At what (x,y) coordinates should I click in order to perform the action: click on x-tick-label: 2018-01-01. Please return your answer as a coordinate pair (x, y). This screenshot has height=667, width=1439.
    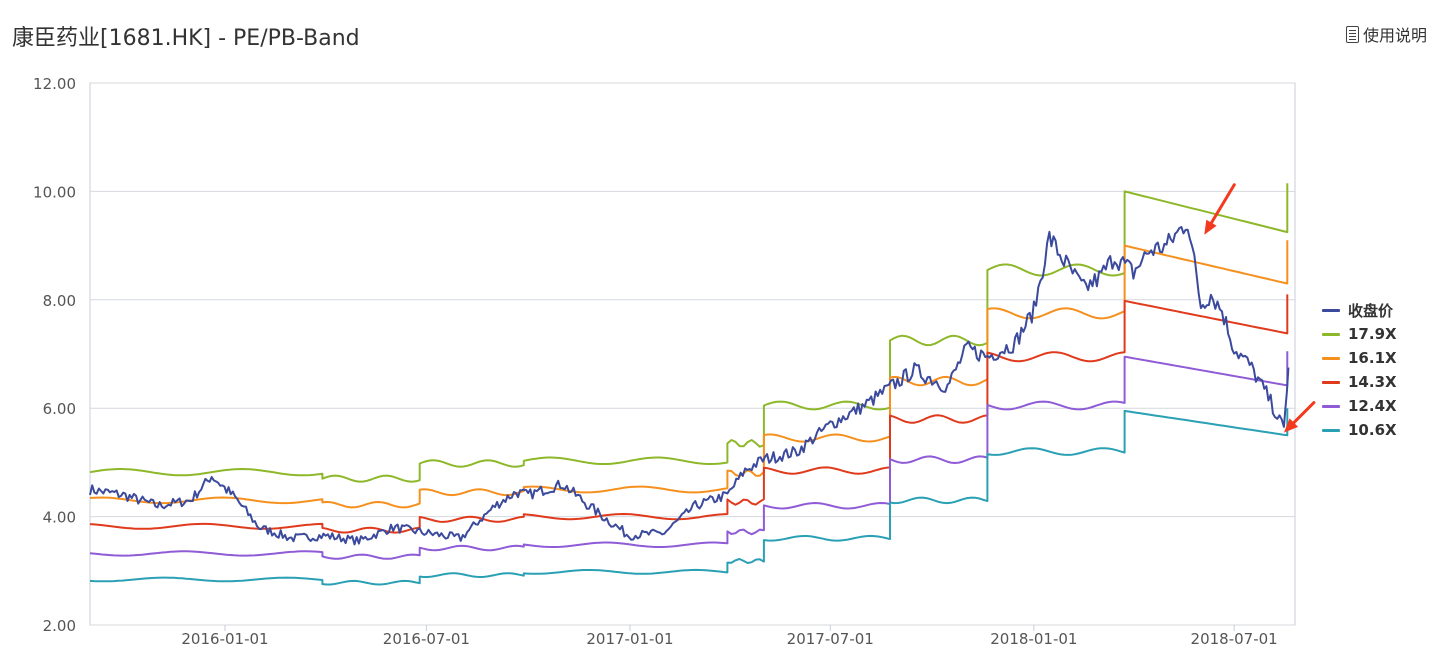
    Looking at the image, I should click on (1033, 639).